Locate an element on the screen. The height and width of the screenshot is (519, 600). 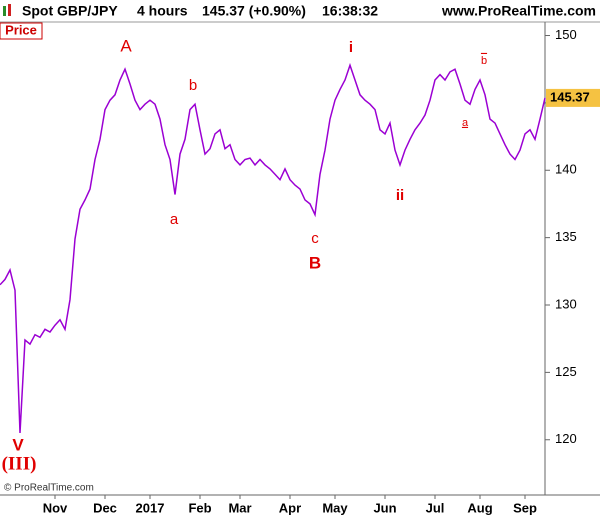
x-tick-label: Apr is located at coordinates (290, 507).